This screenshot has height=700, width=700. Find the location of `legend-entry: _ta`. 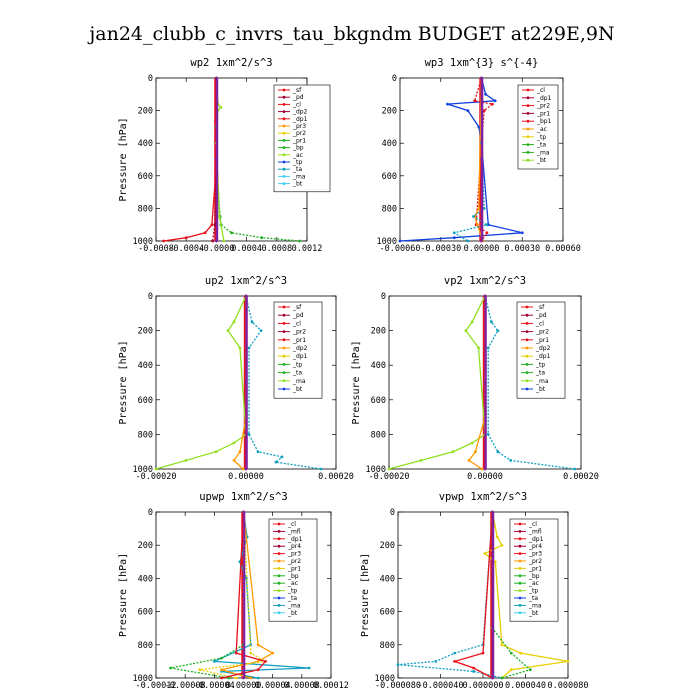

legend-entry: _ta is located at coordinates (533, 598).